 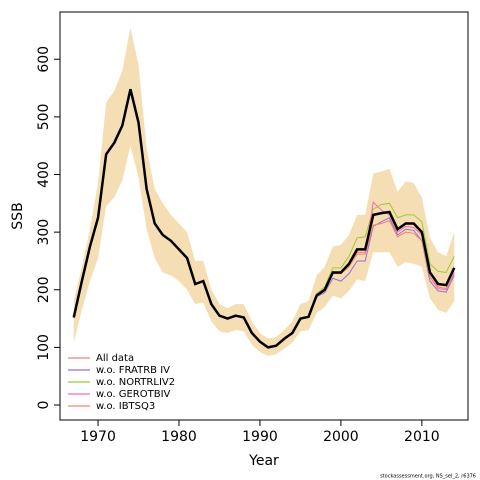 What do you see at coordinates (44, 174) in the screenshot?
I see `y-tick-label: 400` at bounding box center [44, 174].